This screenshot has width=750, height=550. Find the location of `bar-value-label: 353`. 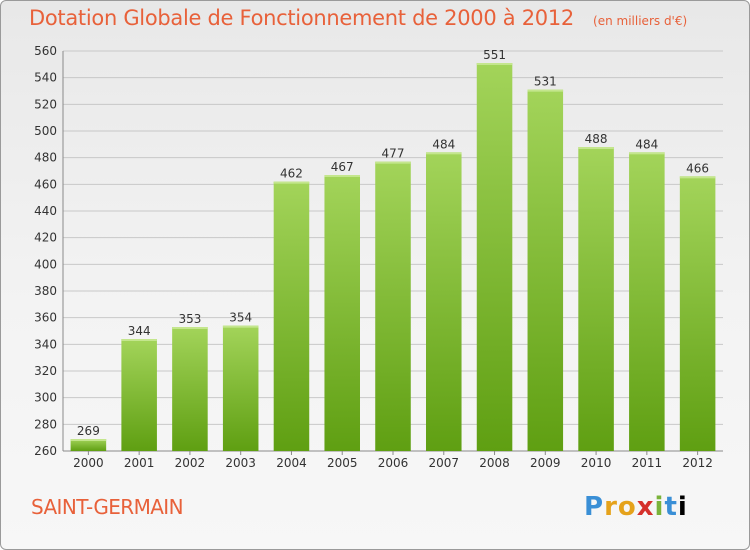

bar-value-label: 353 is located at coordinates (189, 319).